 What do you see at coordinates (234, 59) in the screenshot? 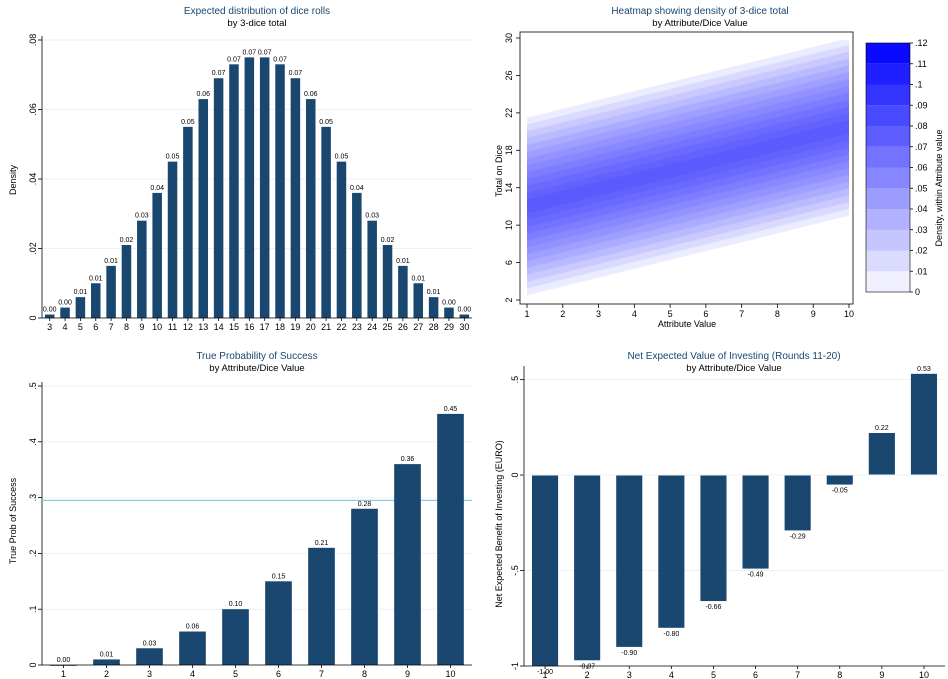
I see `dice-data-label: 0.07` at bounding box center [234, 59].